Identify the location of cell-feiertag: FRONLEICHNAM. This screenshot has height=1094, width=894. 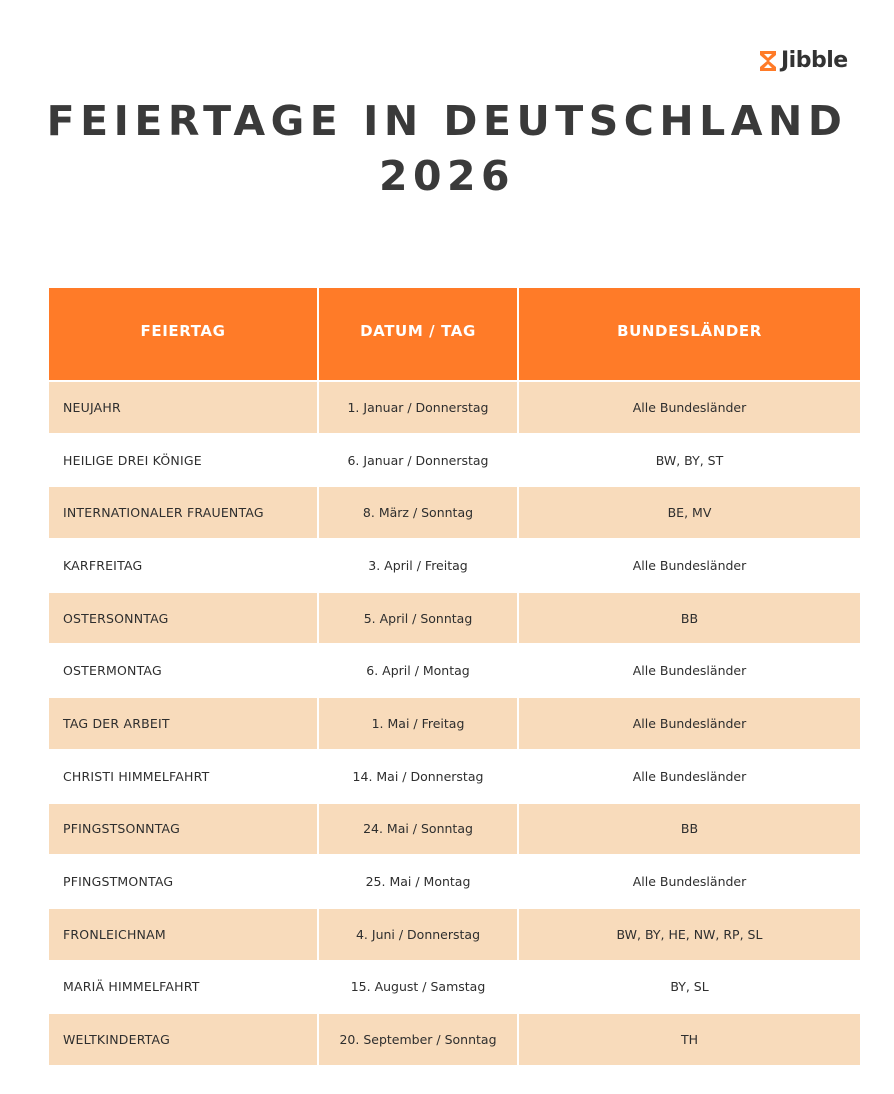
(184, 935).